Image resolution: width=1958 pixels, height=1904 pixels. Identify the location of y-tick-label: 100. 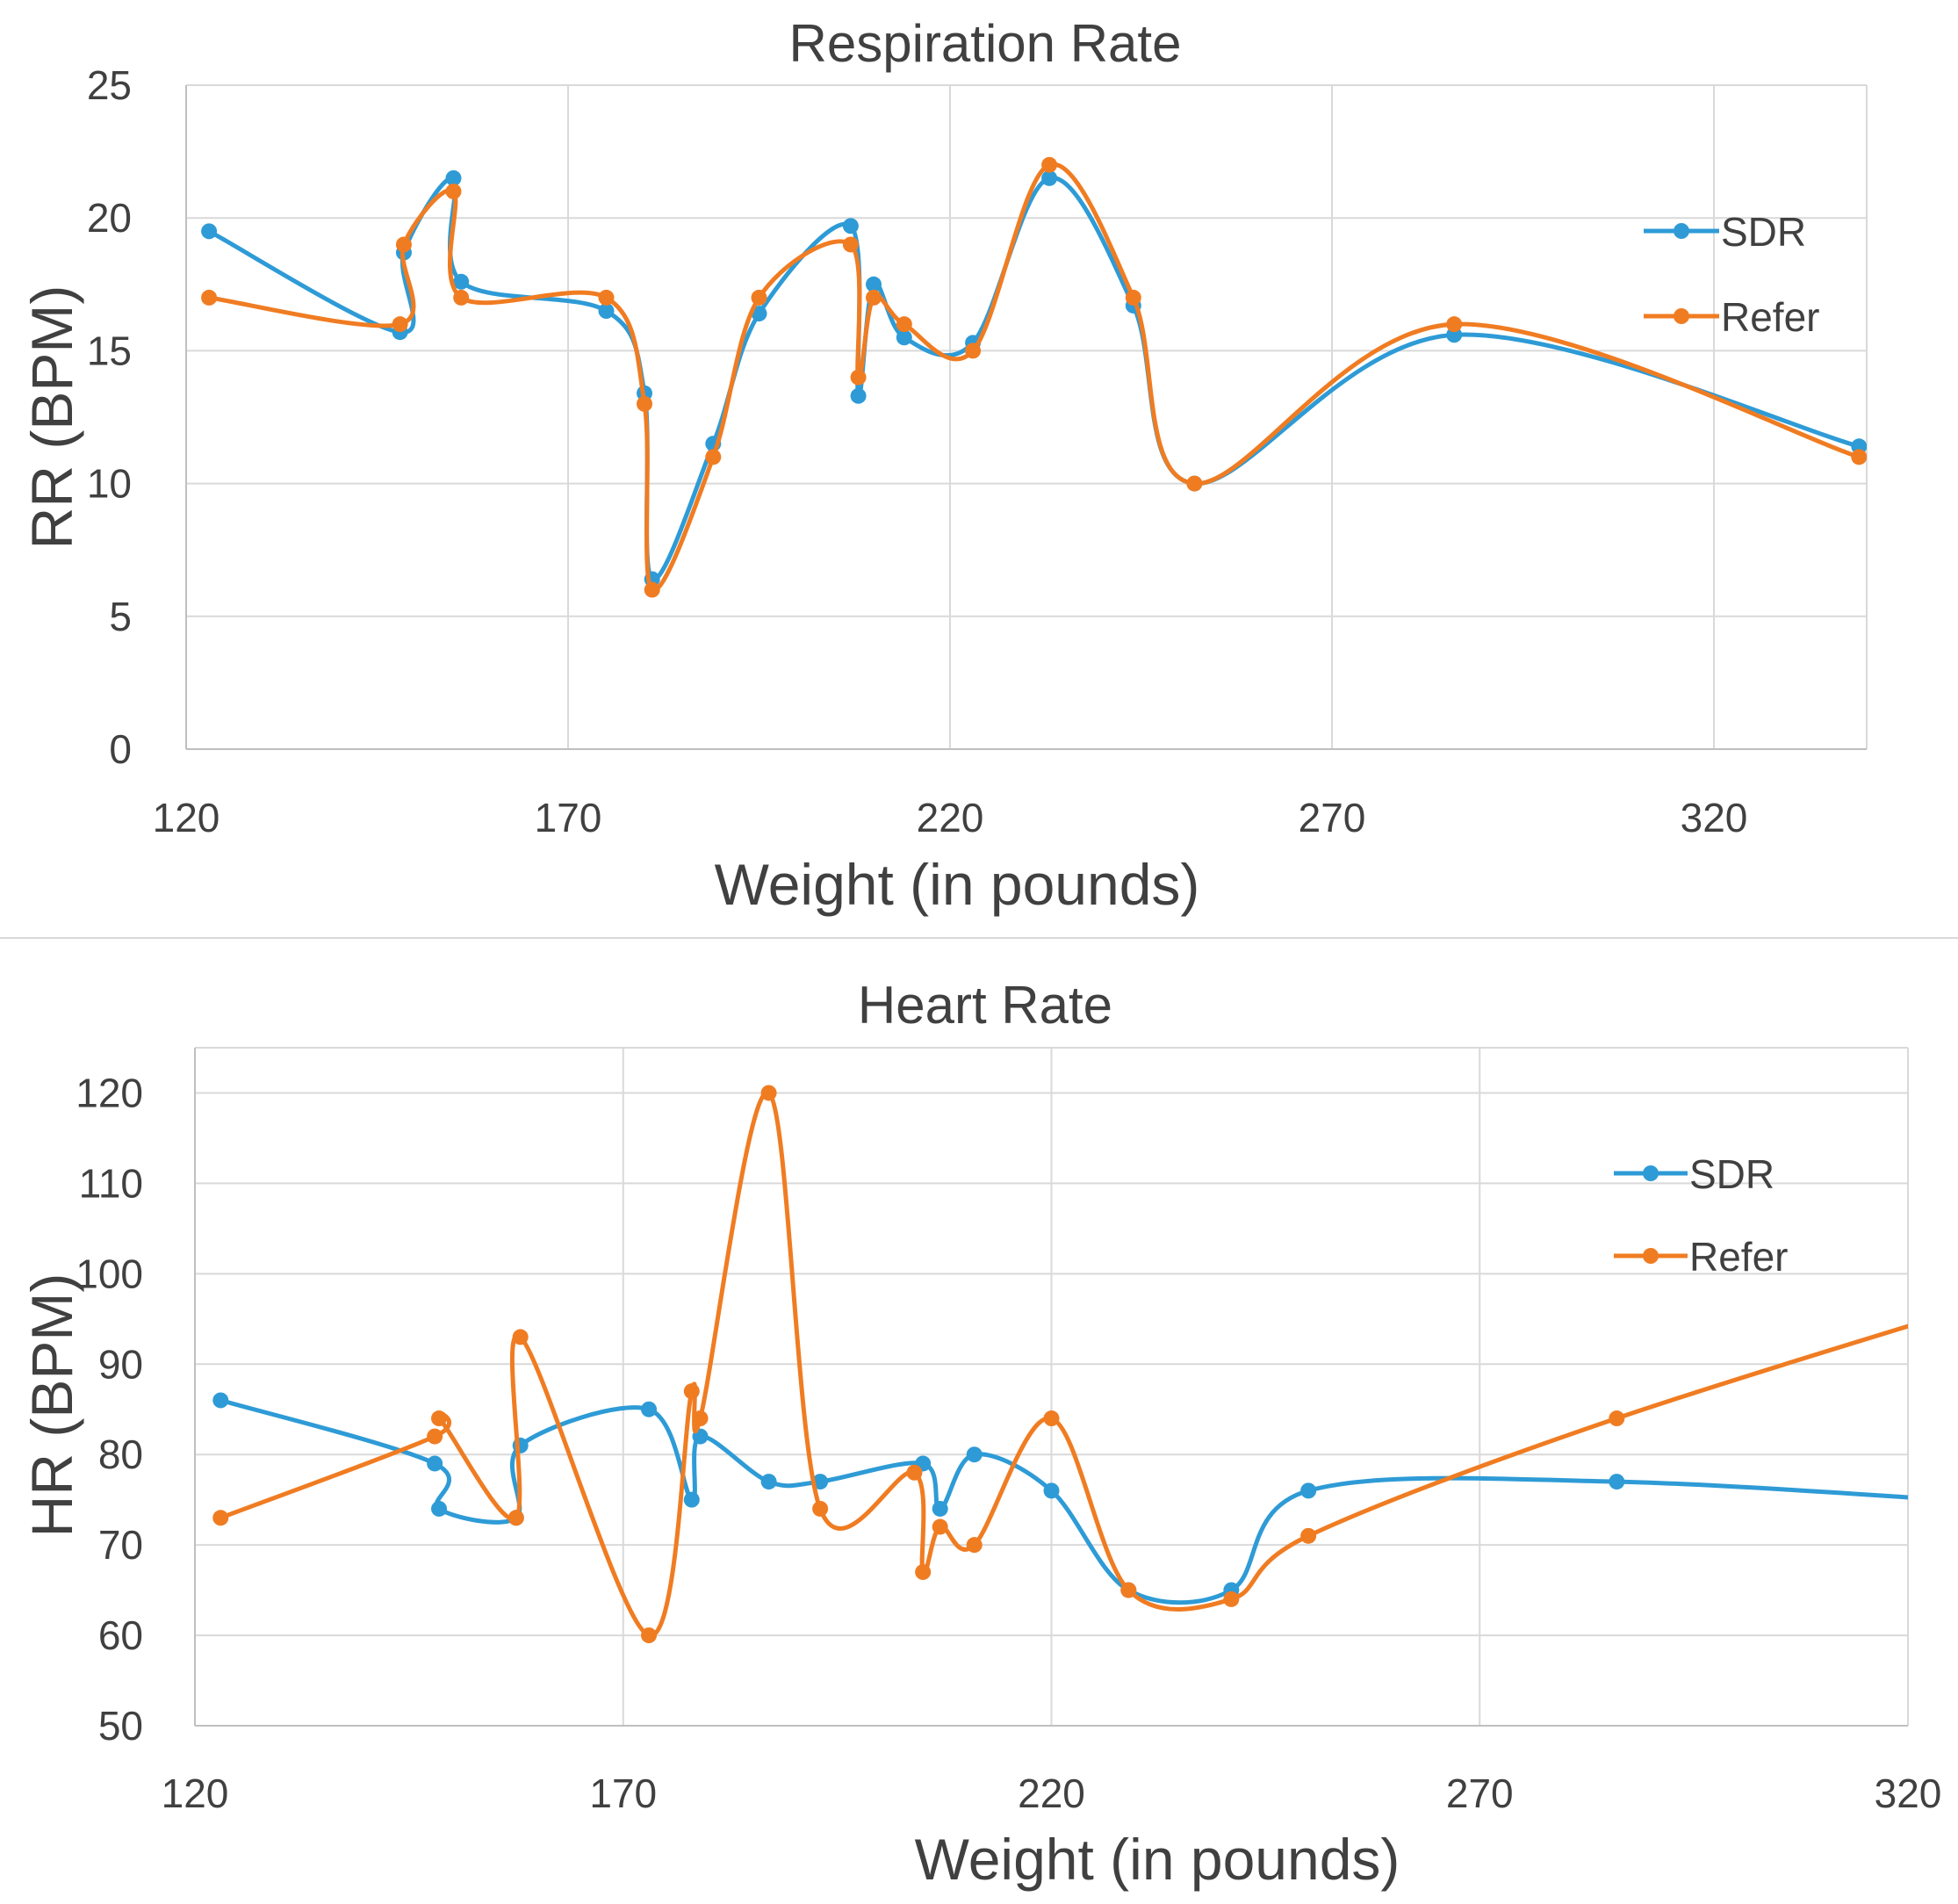
(109, 1273).